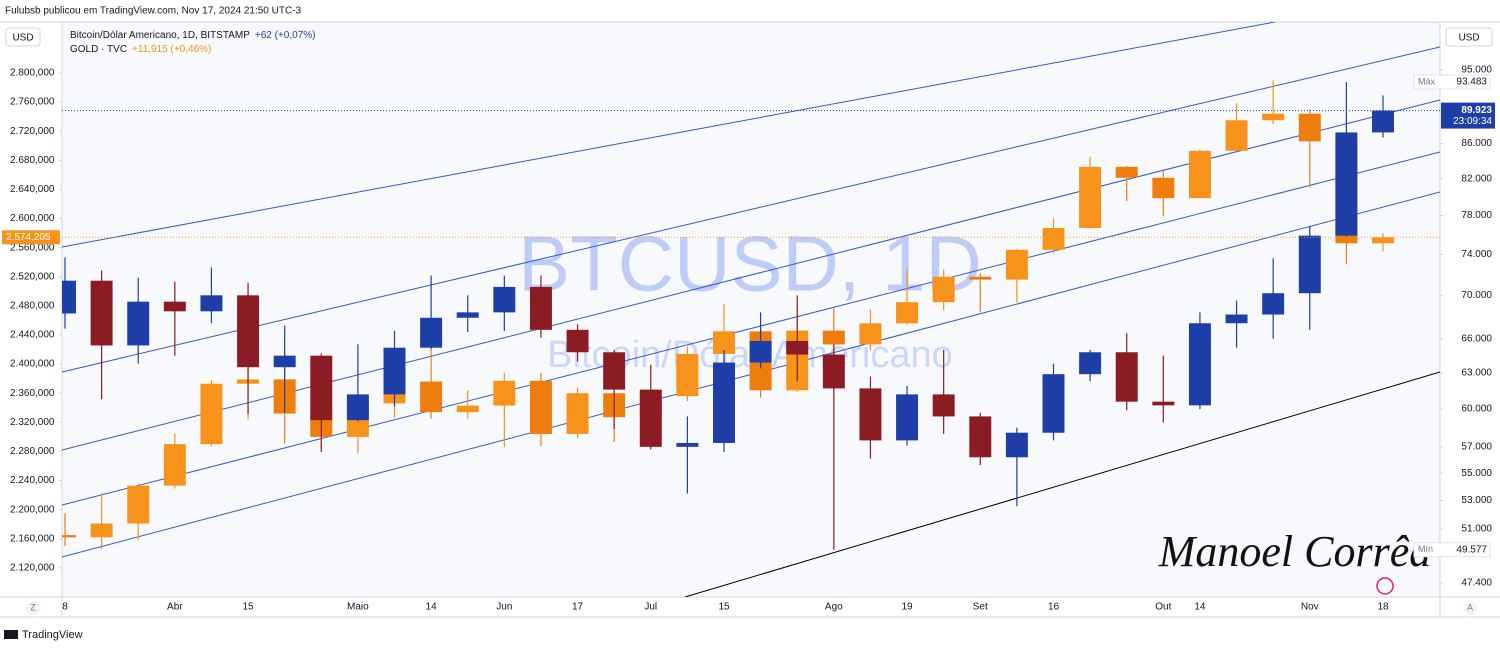  I want to click on y-tick-label: 2.200,000, so click(32, 509).